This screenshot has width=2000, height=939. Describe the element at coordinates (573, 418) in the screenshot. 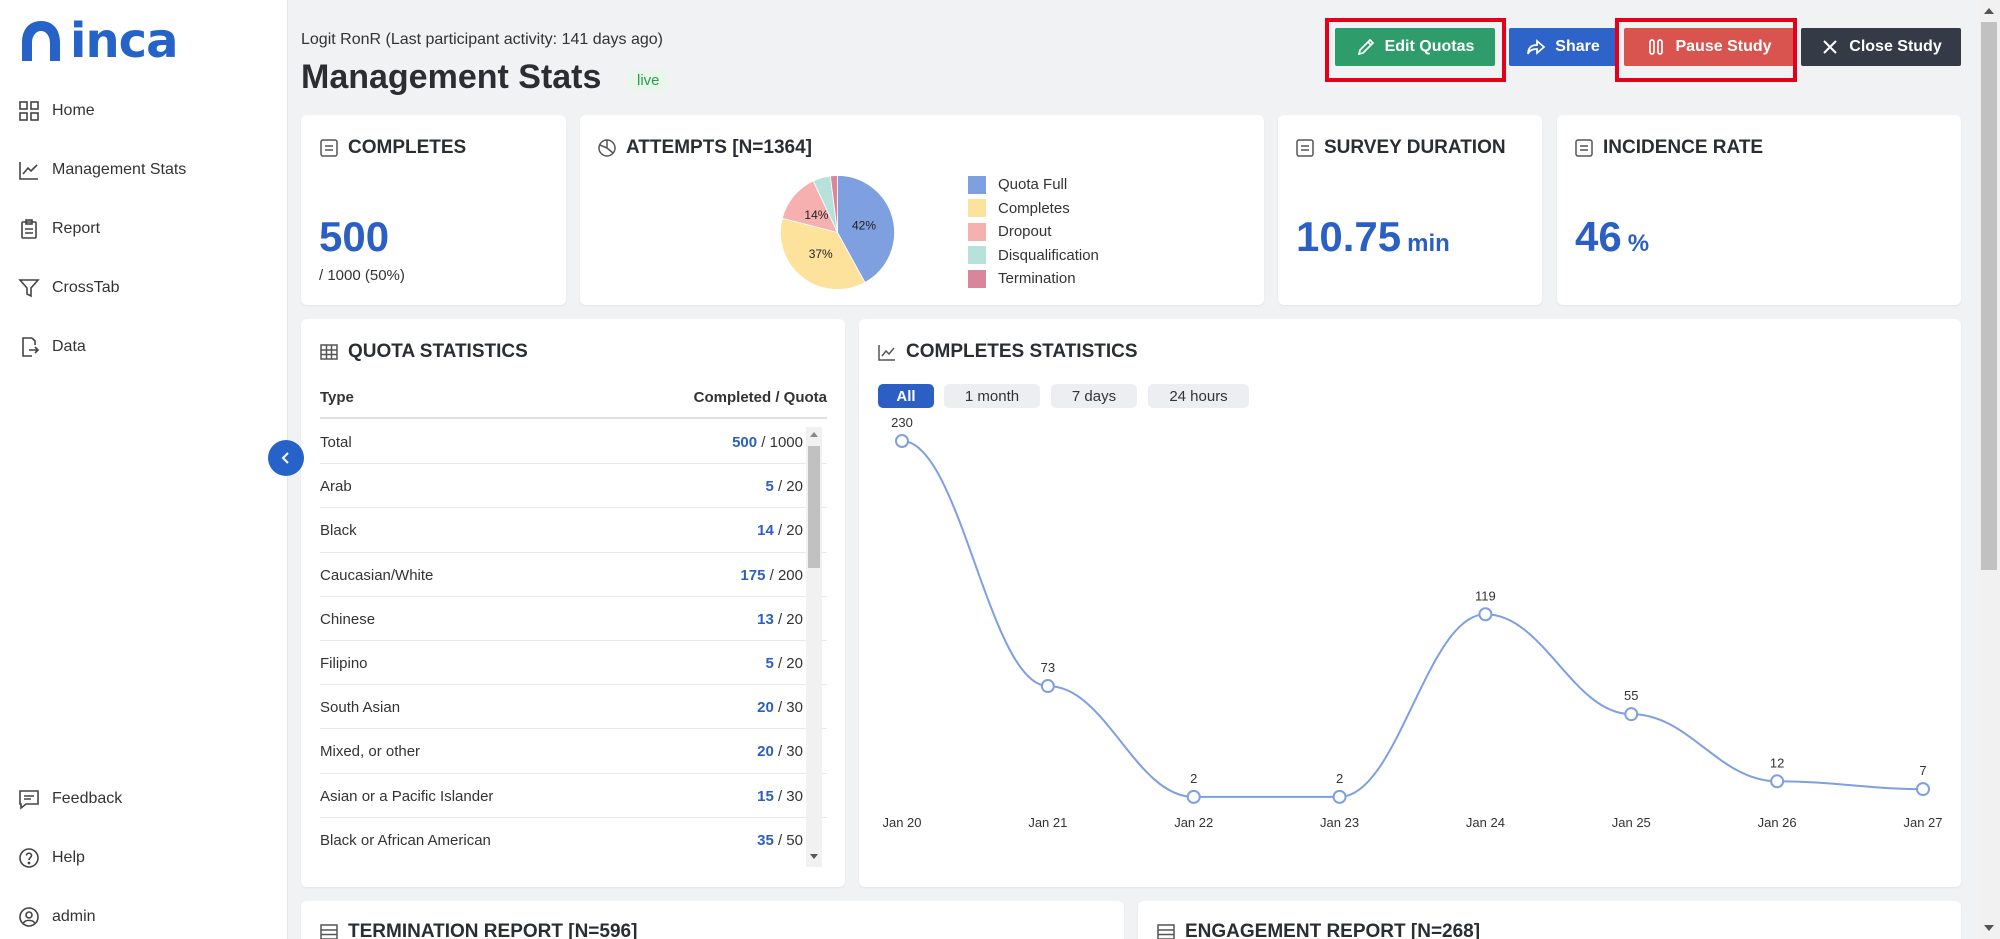

I see `header-divider` at that location.